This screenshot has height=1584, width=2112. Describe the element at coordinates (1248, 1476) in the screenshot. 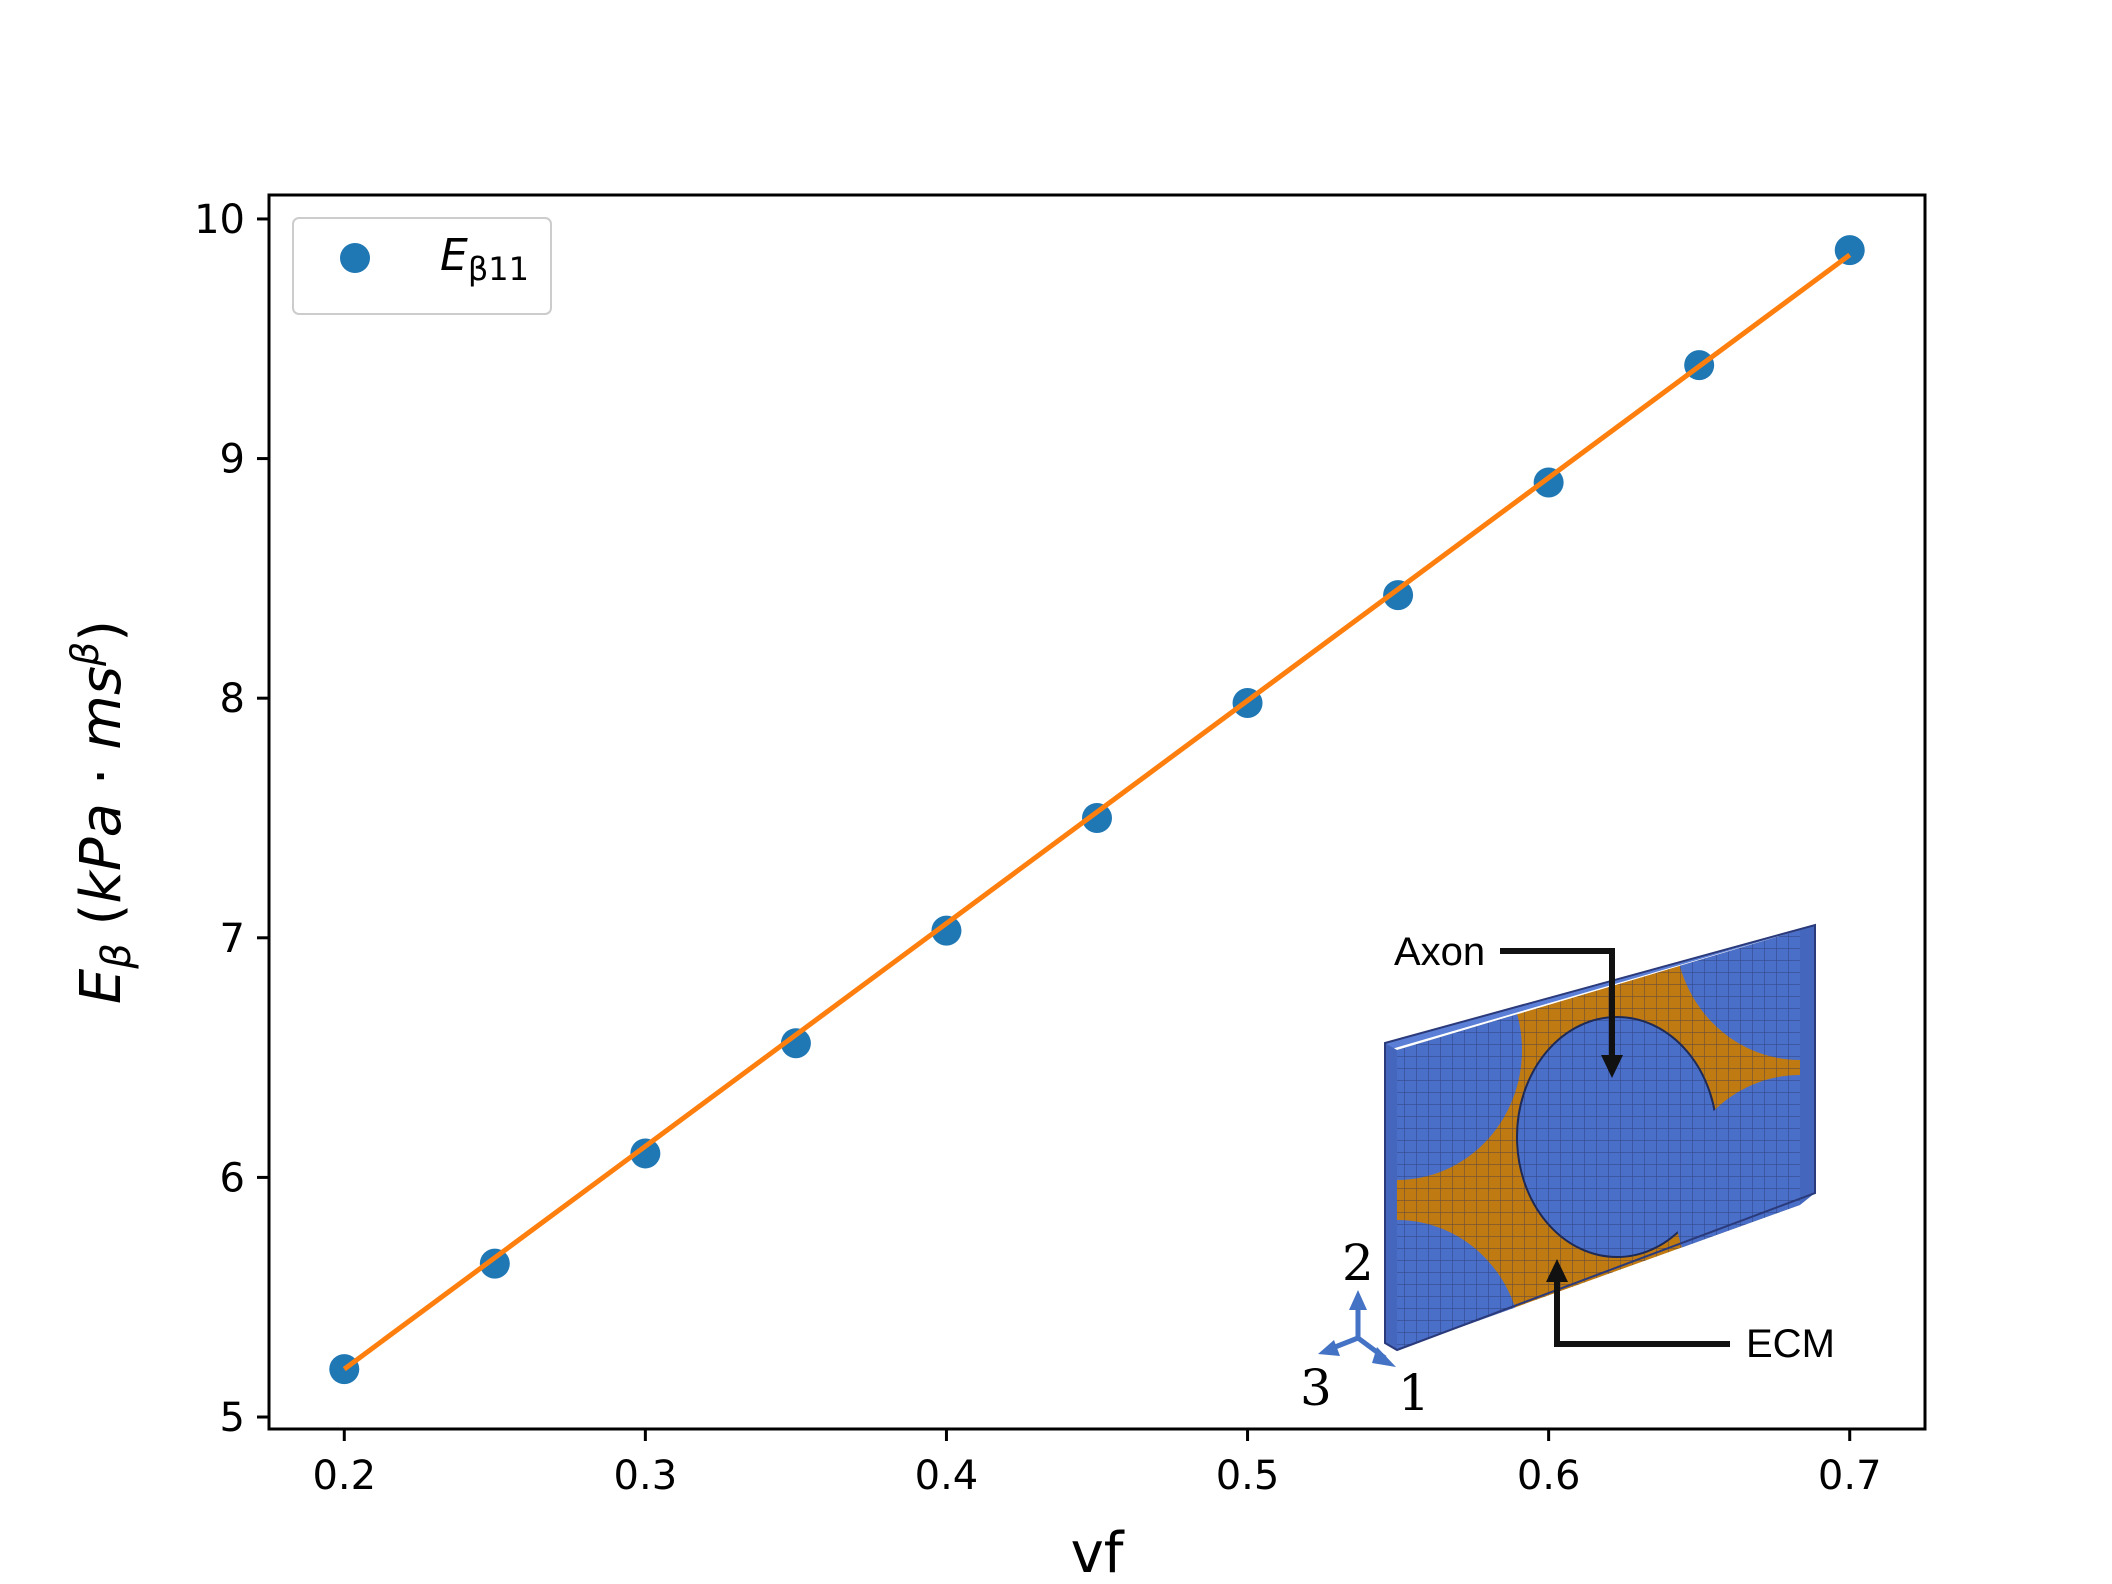

I see `x-tick-label: 0.5` at that location.